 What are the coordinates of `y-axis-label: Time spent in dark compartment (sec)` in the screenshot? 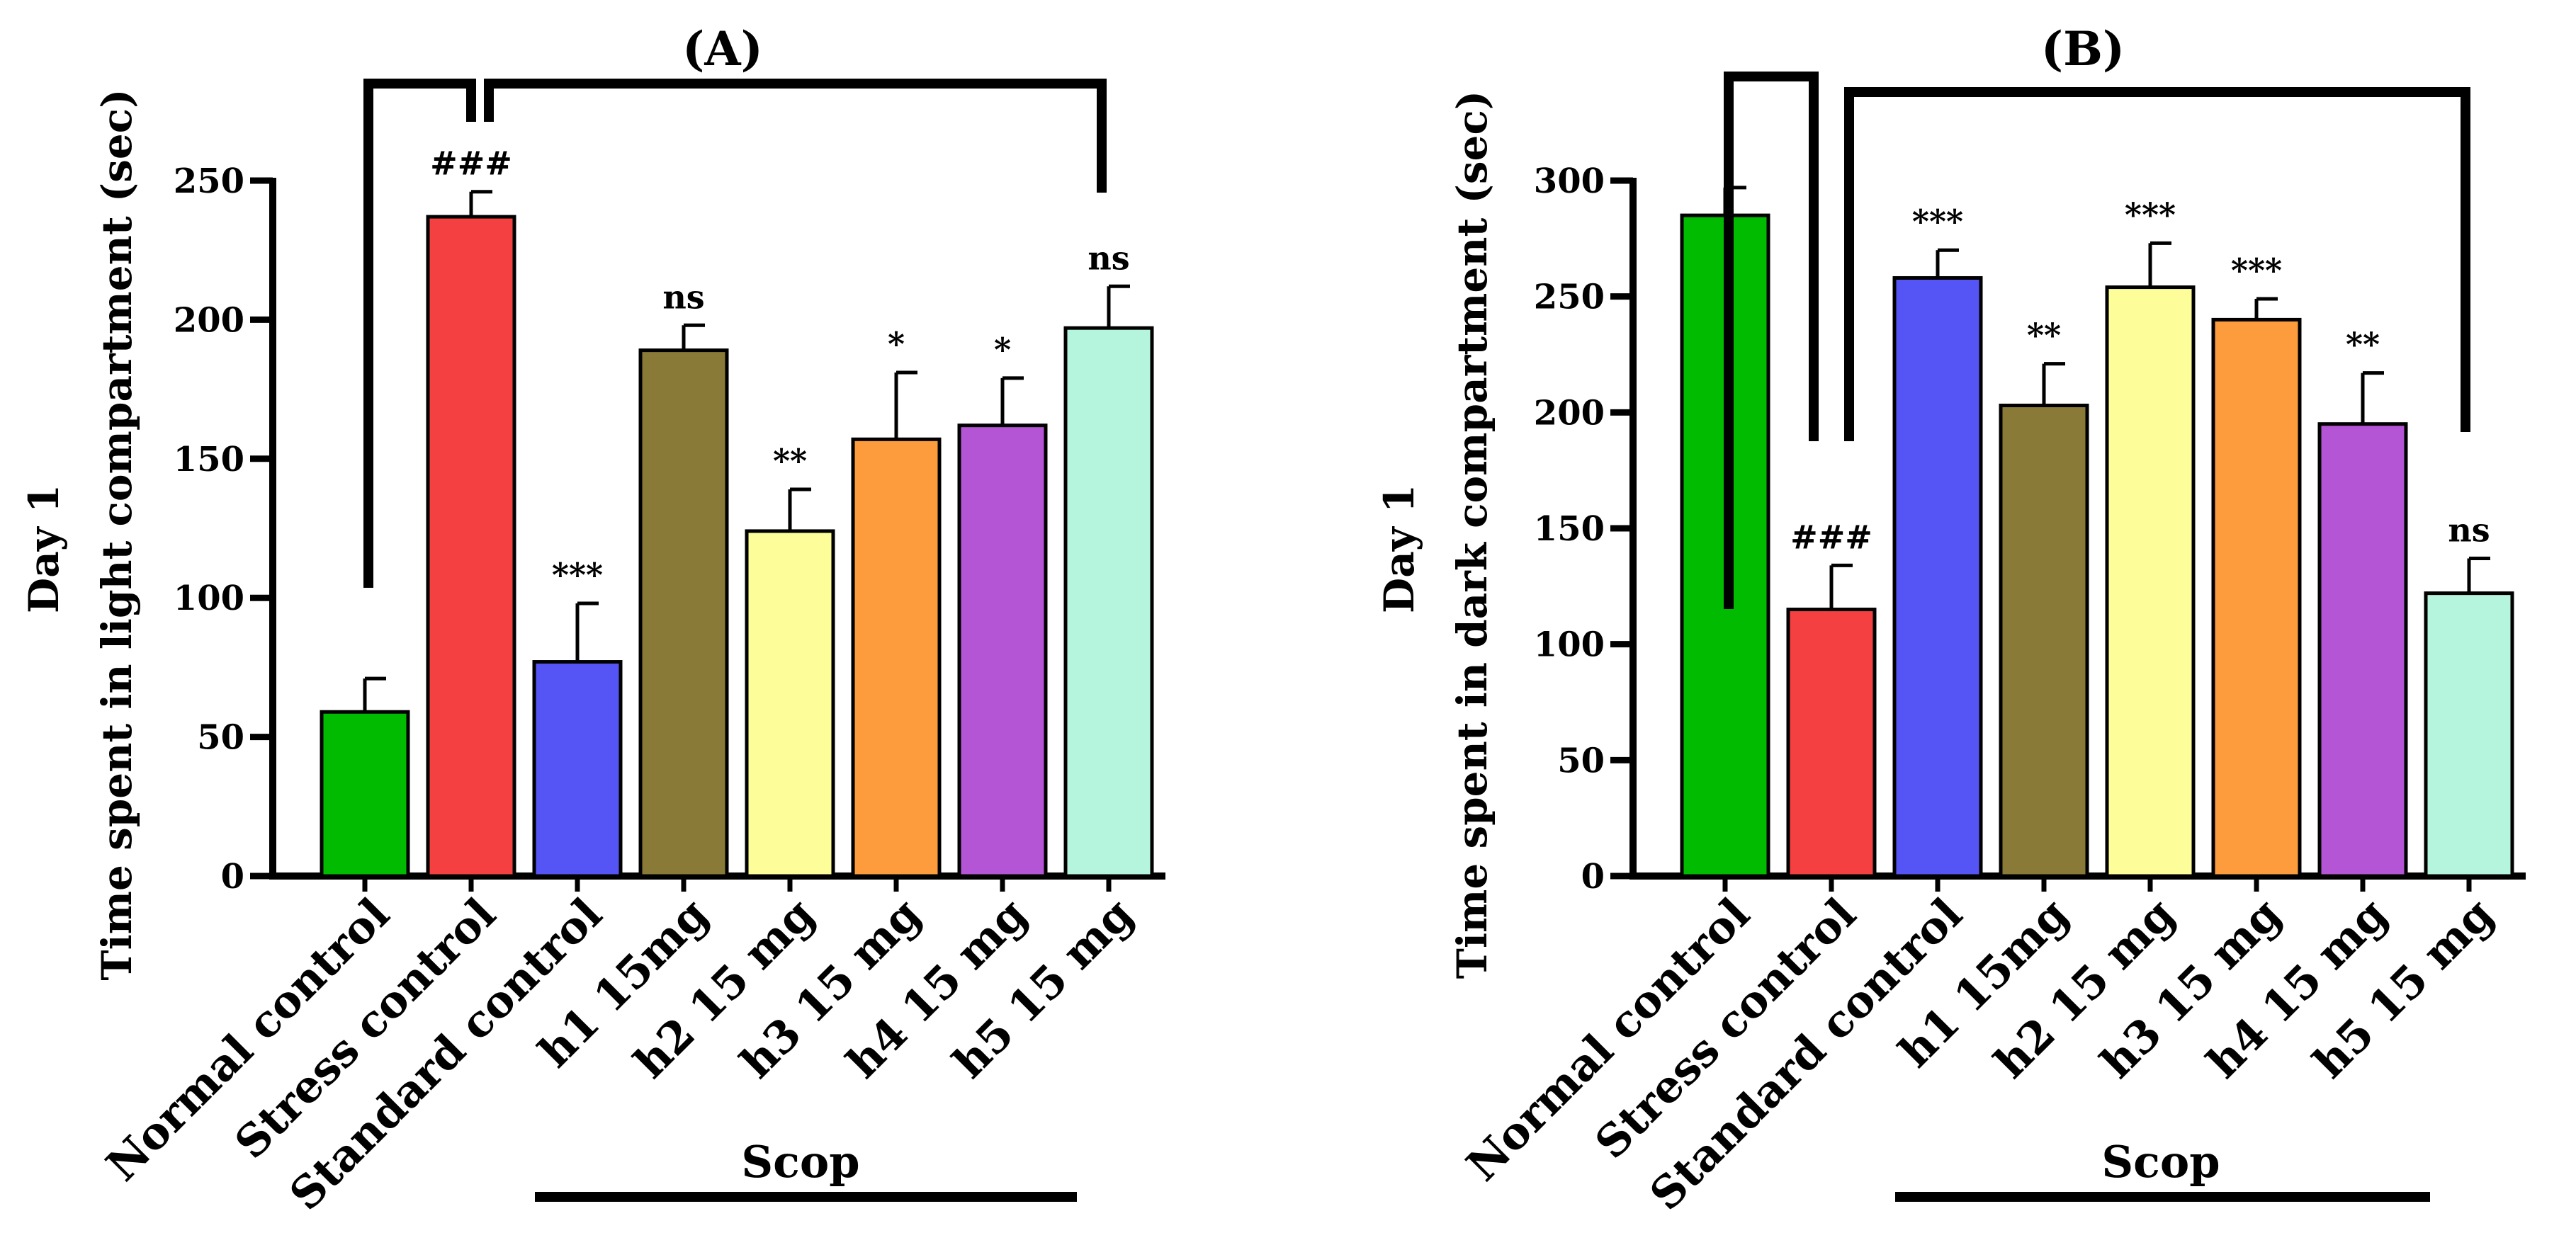 It's located at (1472, 535).